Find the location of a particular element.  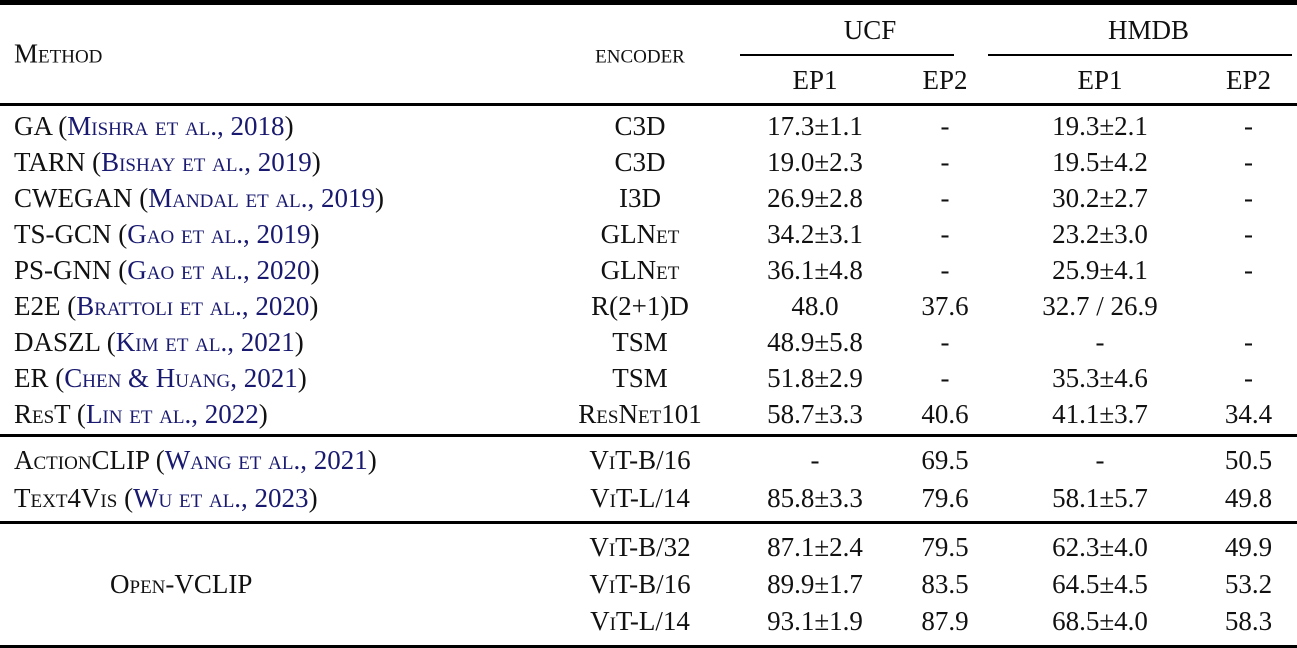

score-cell: 19.3±2.1 is located at coordinates (1100, 125).